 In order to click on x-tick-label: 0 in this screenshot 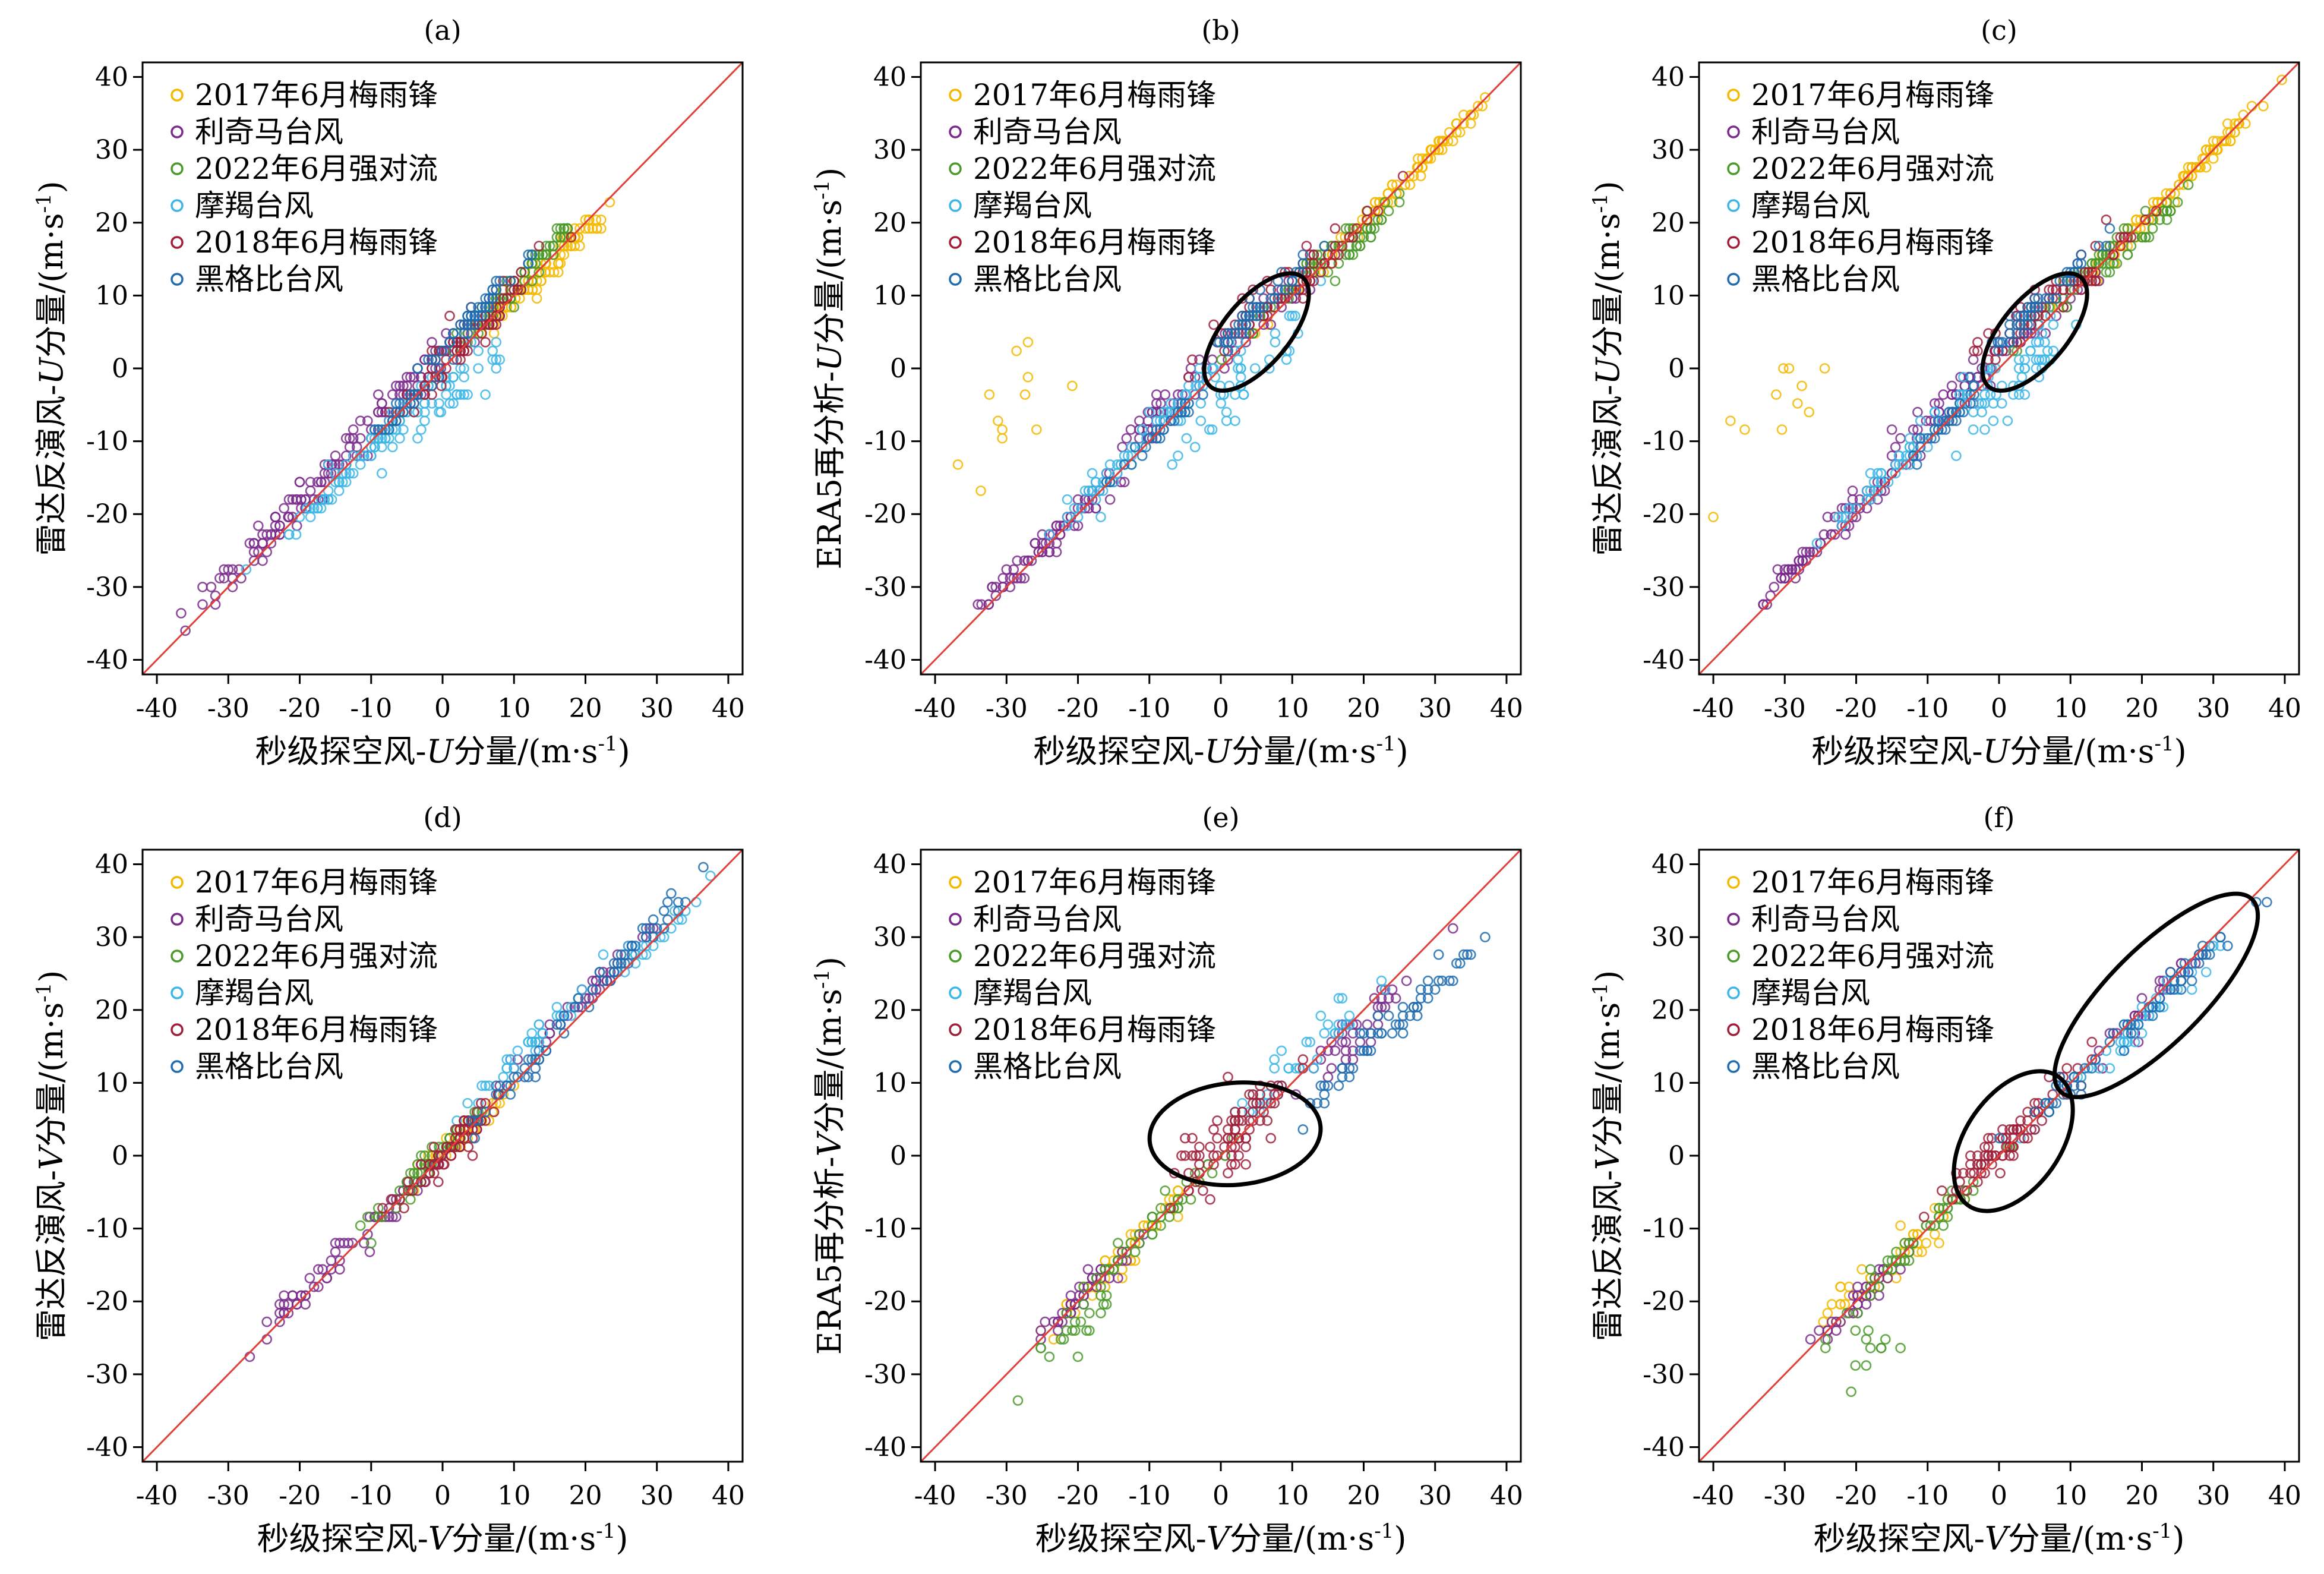, I will do `click(442, 1496)`.